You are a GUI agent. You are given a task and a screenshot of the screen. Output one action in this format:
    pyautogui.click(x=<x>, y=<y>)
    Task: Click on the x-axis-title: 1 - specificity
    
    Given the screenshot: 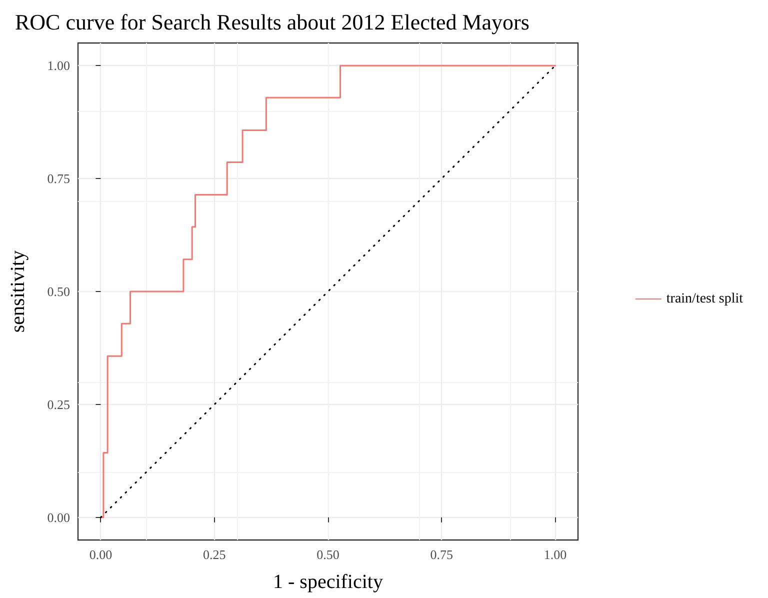 What is the action you would take?
    pyautogui.click(x=328, y=582)
    